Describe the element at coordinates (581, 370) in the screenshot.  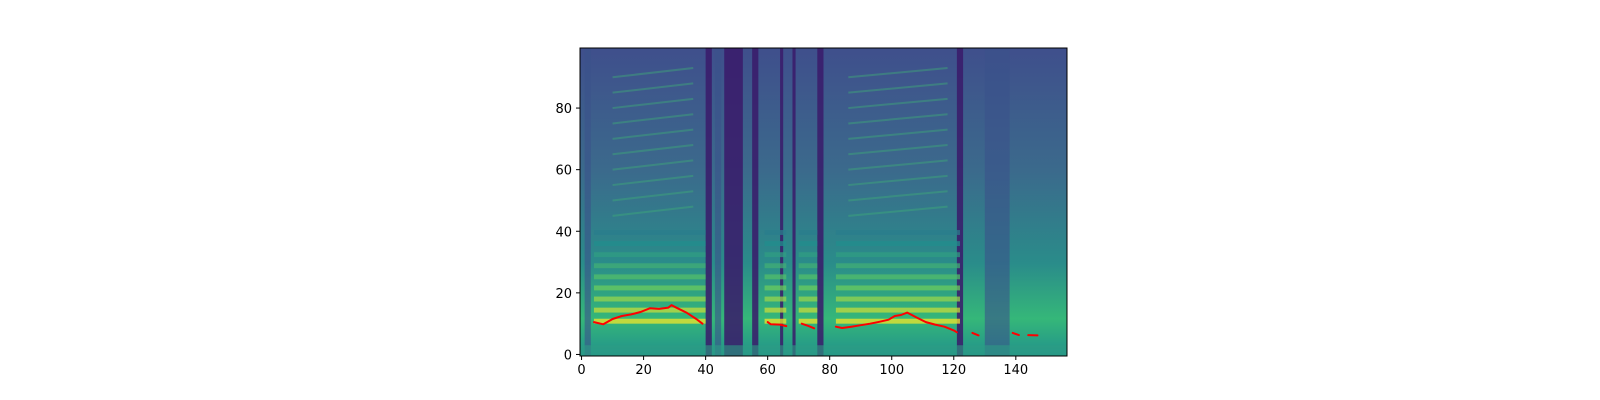
I see `x-tick-label: 0` at that location.